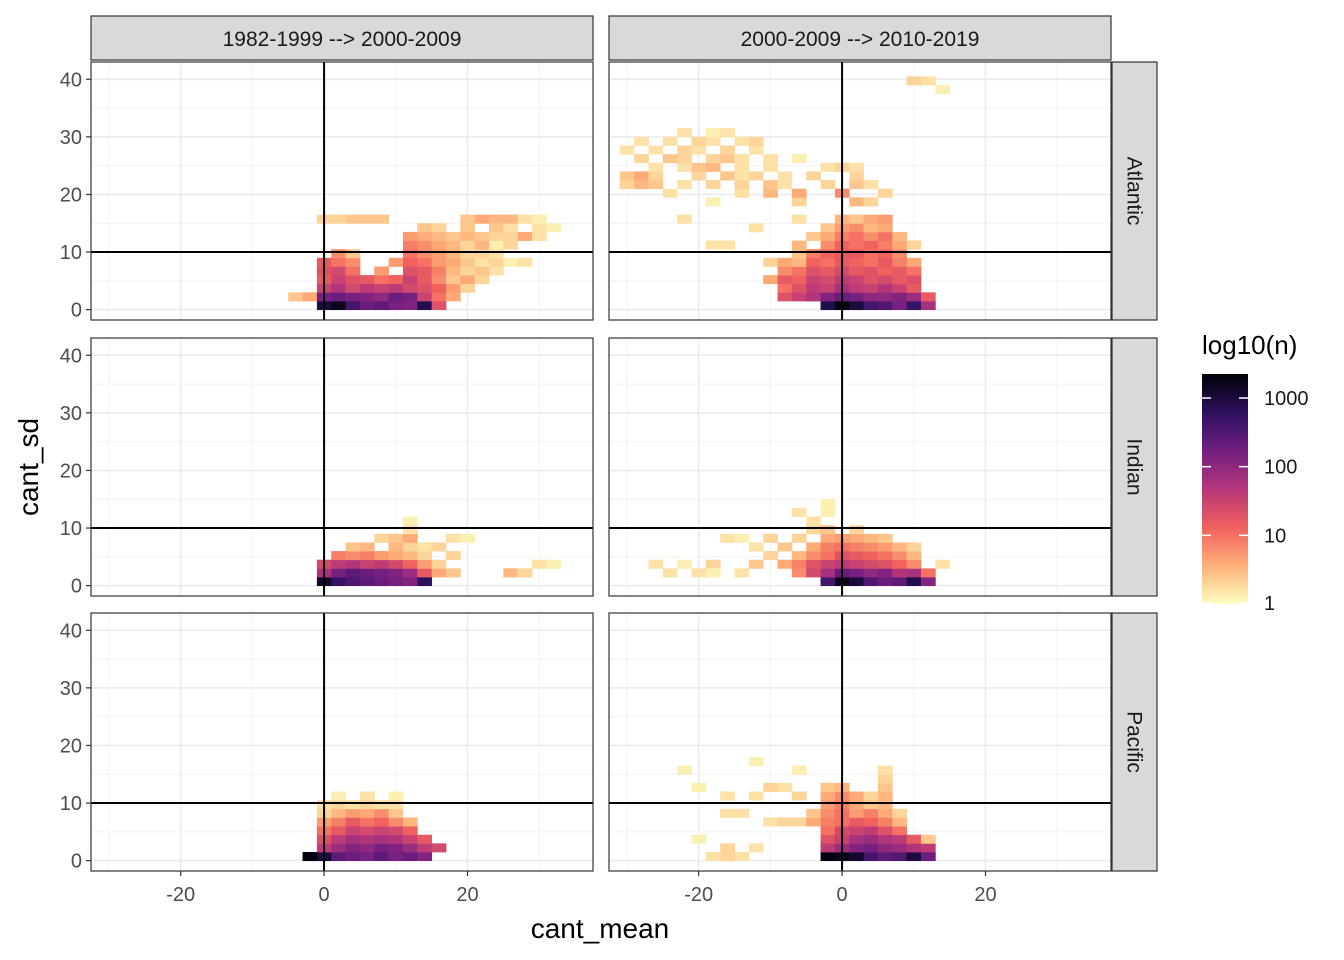 This screenshot has height=960, width=1344. I want to click on column-strip-background, so click(342, 38).